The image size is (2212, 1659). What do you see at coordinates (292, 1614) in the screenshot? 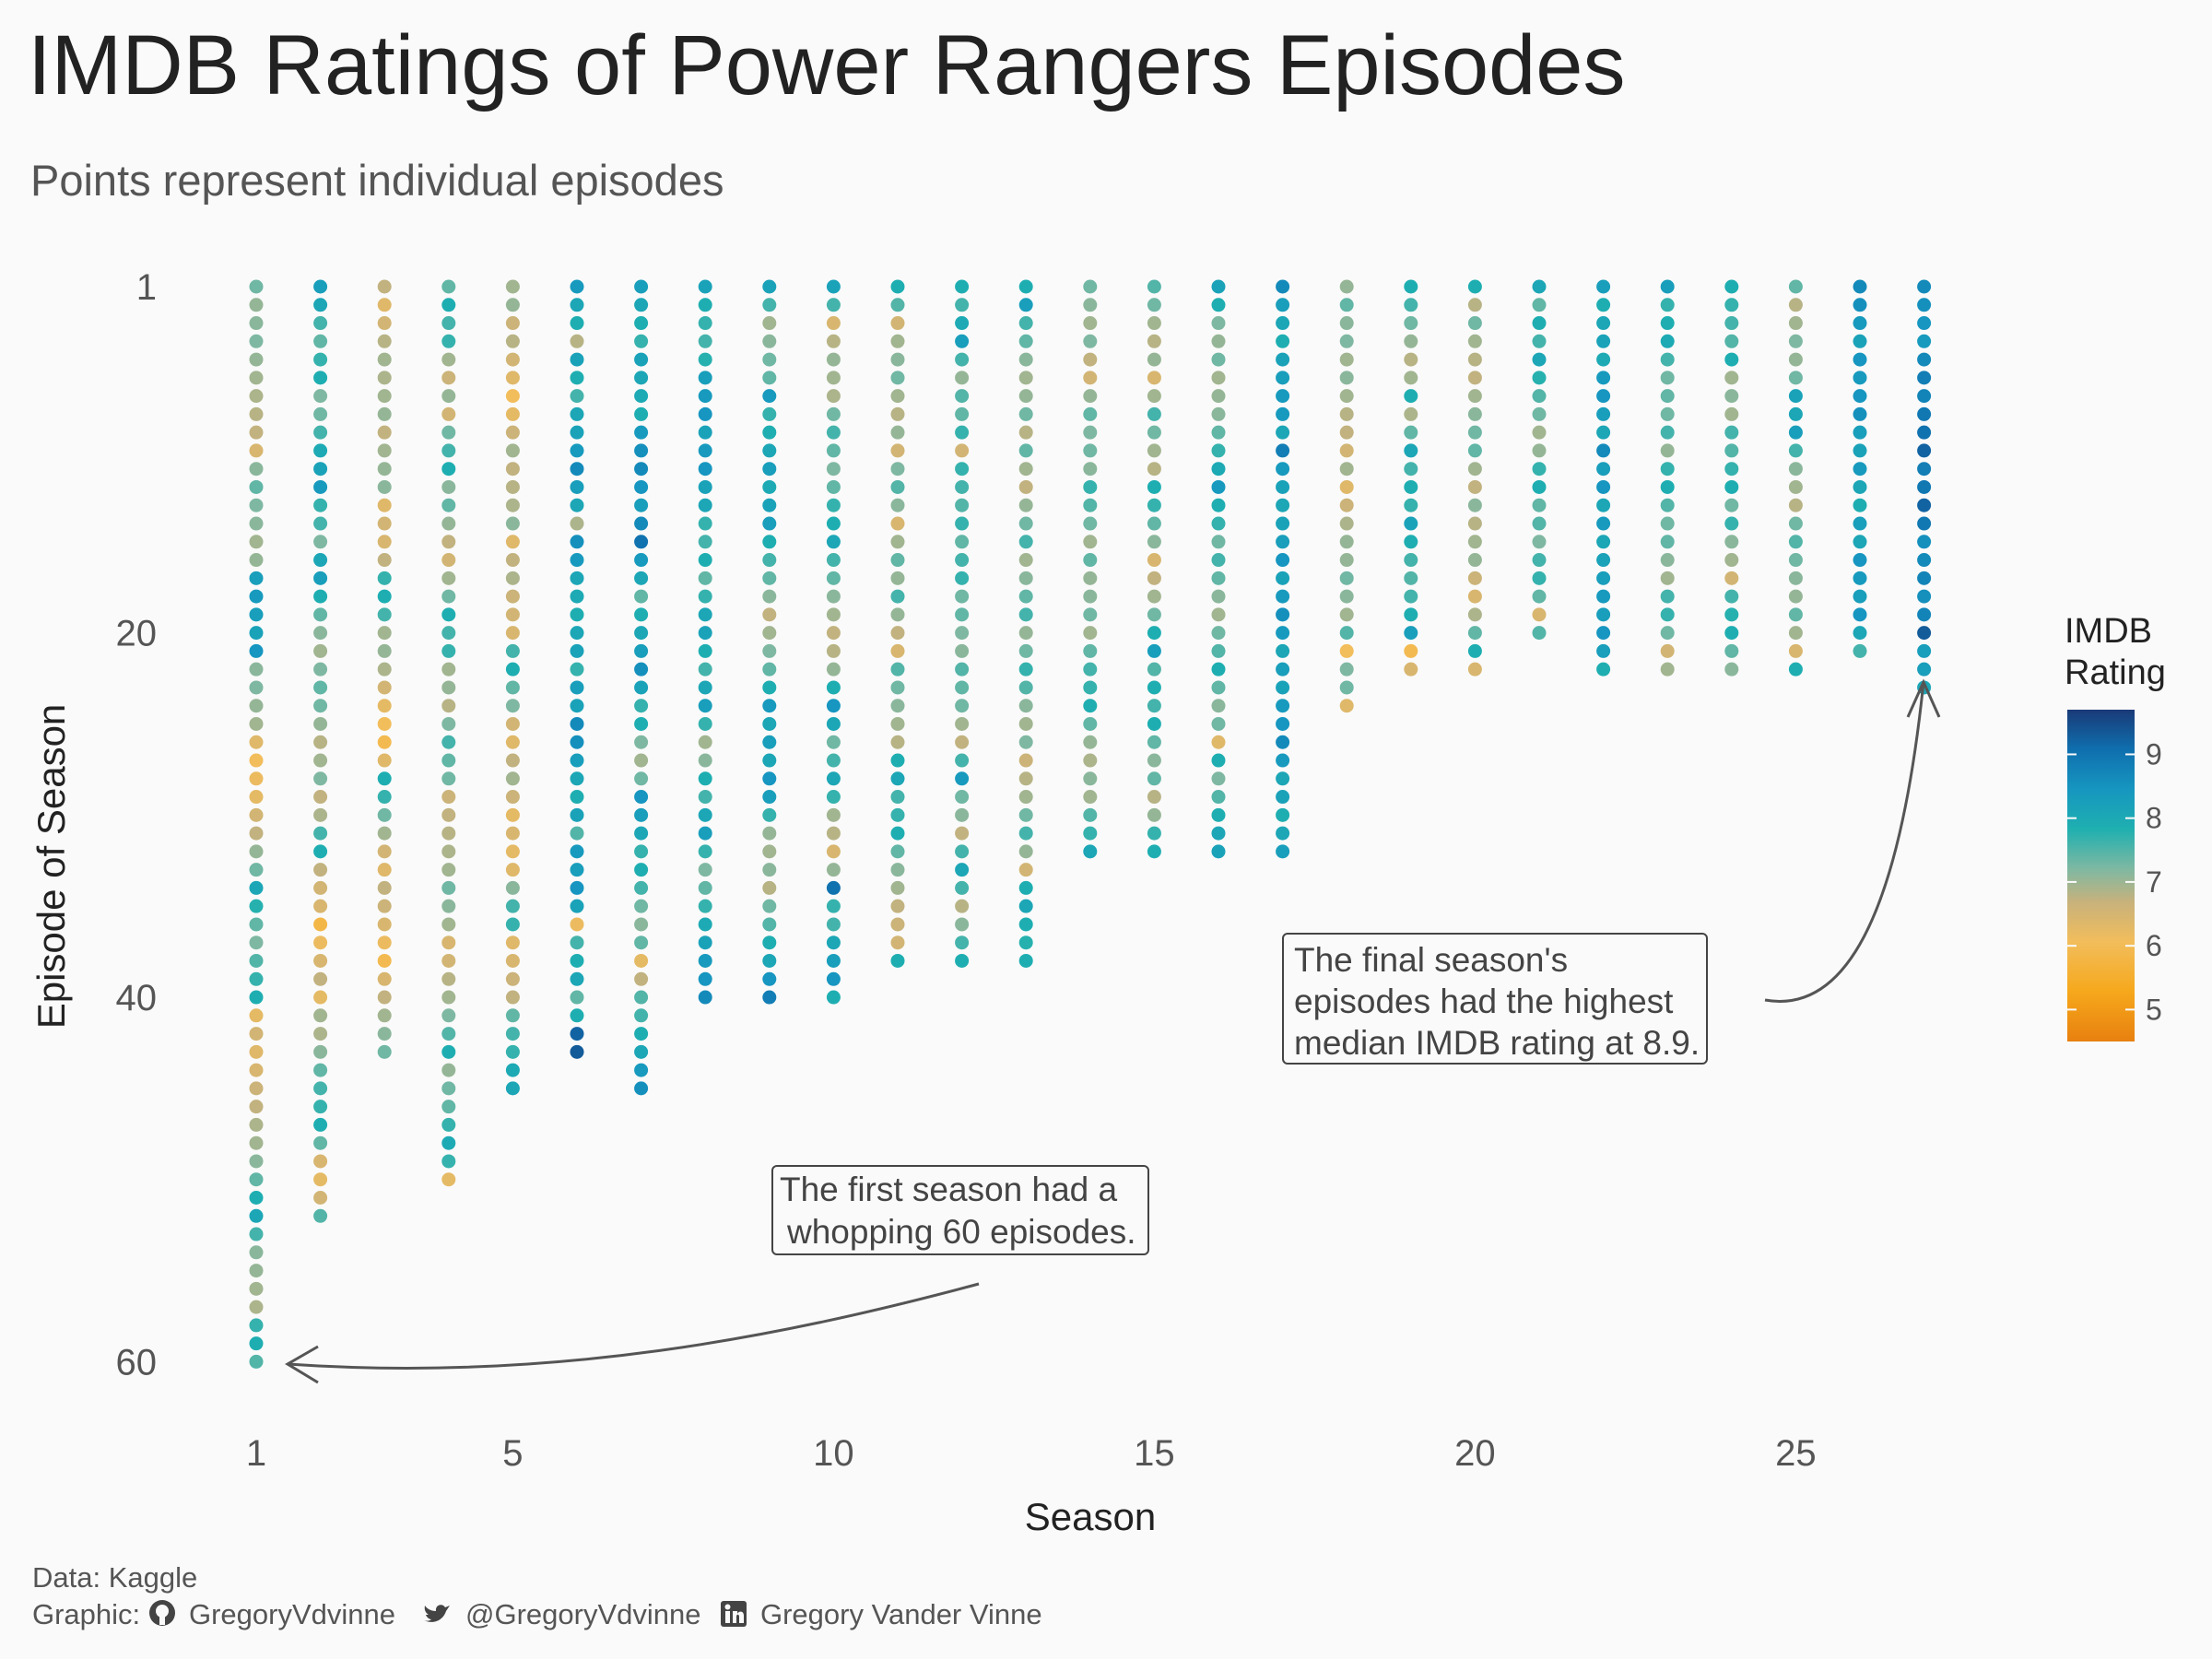
I see `caption-github: GregoryVdvinne` at bounding box center [292, 1614].